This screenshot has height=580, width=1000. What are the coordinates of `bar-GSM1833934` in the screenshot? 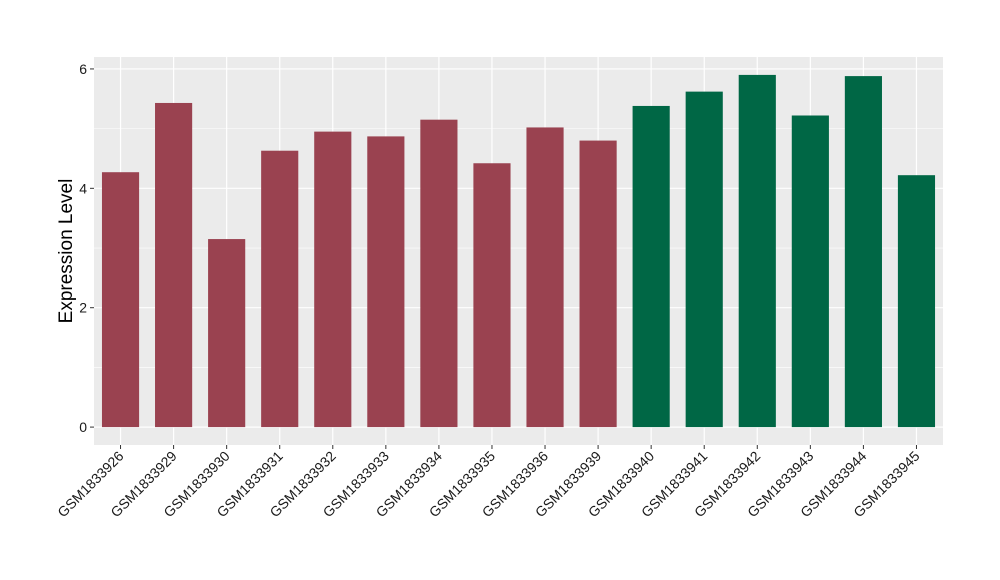 It's located at (439, 273).